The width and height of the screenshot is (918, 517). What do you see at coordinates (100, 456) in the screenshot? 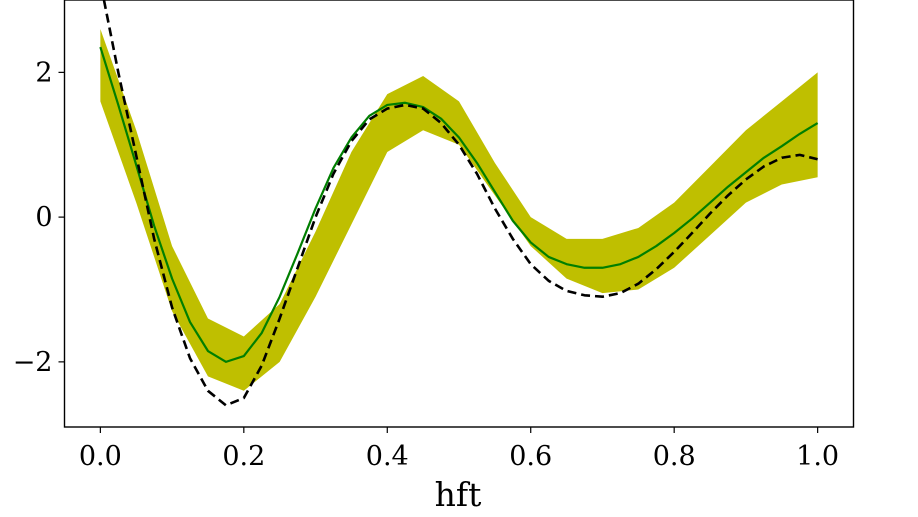
I see `x-tick-label: 0.0` at bounding box center [100, 456].